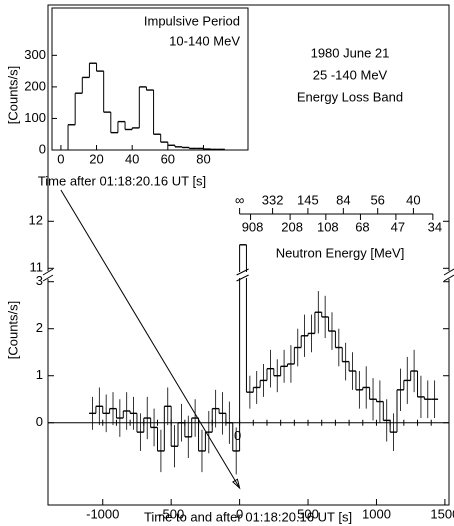 This screenshot has width=454, height=526. Describe the element at coordinates (239, 199) in the screenshot. I see `energy-tick-label: ∞` at that location.